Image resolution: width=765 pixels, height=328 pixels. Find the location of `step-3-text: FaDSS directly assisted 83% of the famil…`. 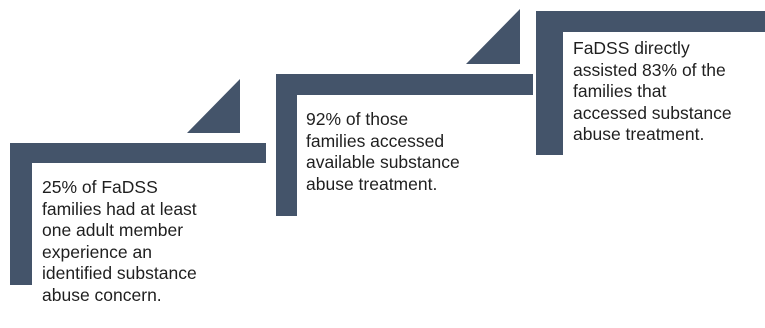

step-3-text: FaDSS directly assisted 83% of the famil… is located at coordinates (652, 91).